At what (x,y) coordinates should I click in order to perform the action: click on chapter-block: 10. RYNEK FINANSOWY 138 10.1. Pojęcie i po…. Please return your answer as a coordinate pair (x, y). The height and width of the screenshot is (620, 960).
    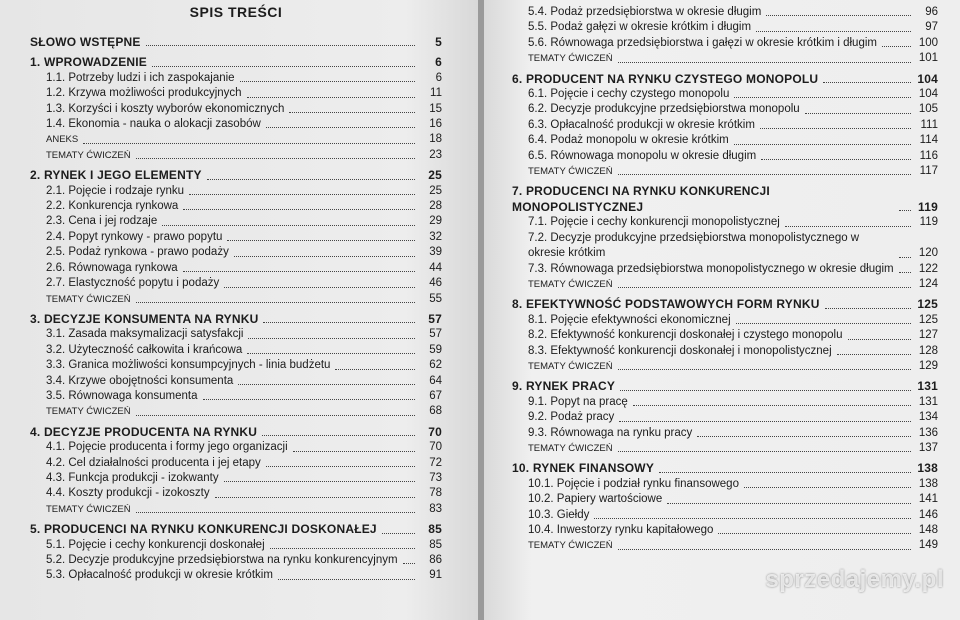
    Looking at the image, I should click on (725, 507).